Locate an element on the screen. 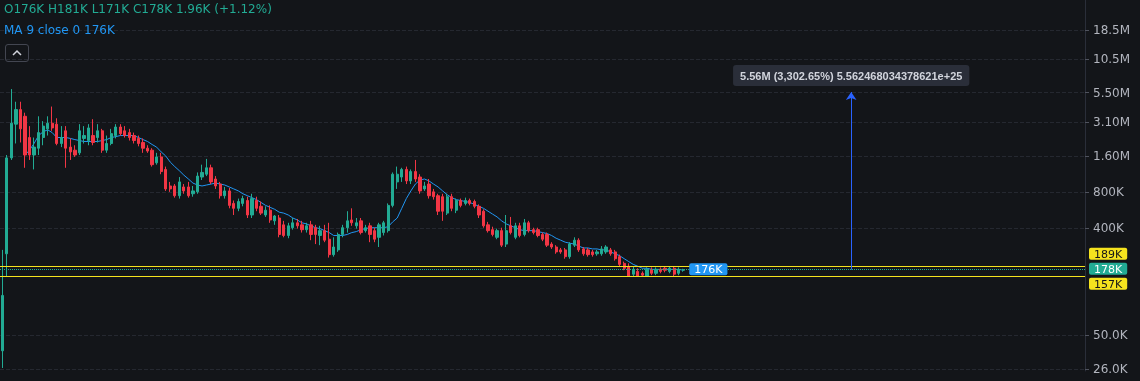 This screenshot has width=1140, height=381. ref-line-label: 157K is located at coordinates (1108, 284).